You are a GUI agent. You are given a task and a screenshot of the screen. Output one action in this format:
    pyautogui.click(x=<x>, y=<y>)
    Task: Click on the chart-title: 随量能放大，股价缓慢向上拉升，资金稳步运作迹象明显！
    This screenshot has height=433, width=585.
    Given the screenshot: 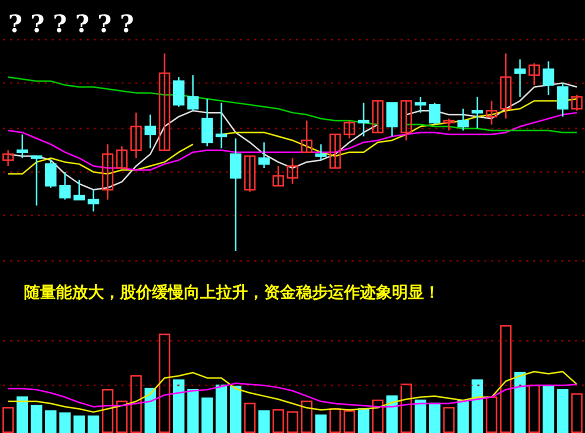 What is the action you would take?
    pyautogui.click(x=232, y=292)
    